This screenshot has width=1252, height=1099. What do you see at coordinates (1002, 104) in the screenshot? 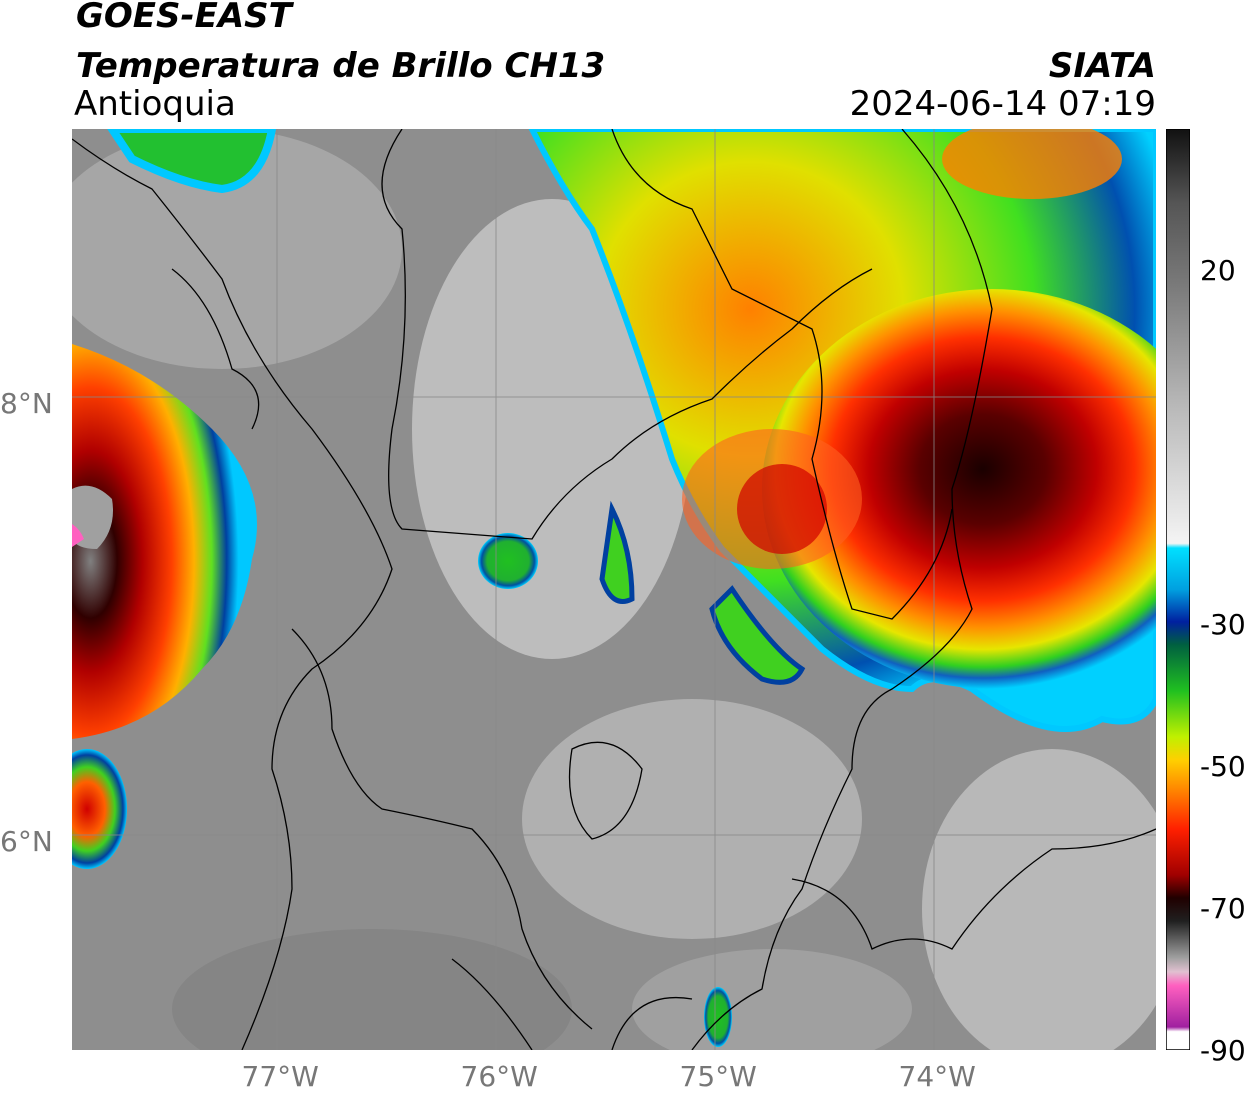
I see `timestamp-label: 2024-06-14 07:19` at bounding box center [1002, 104].